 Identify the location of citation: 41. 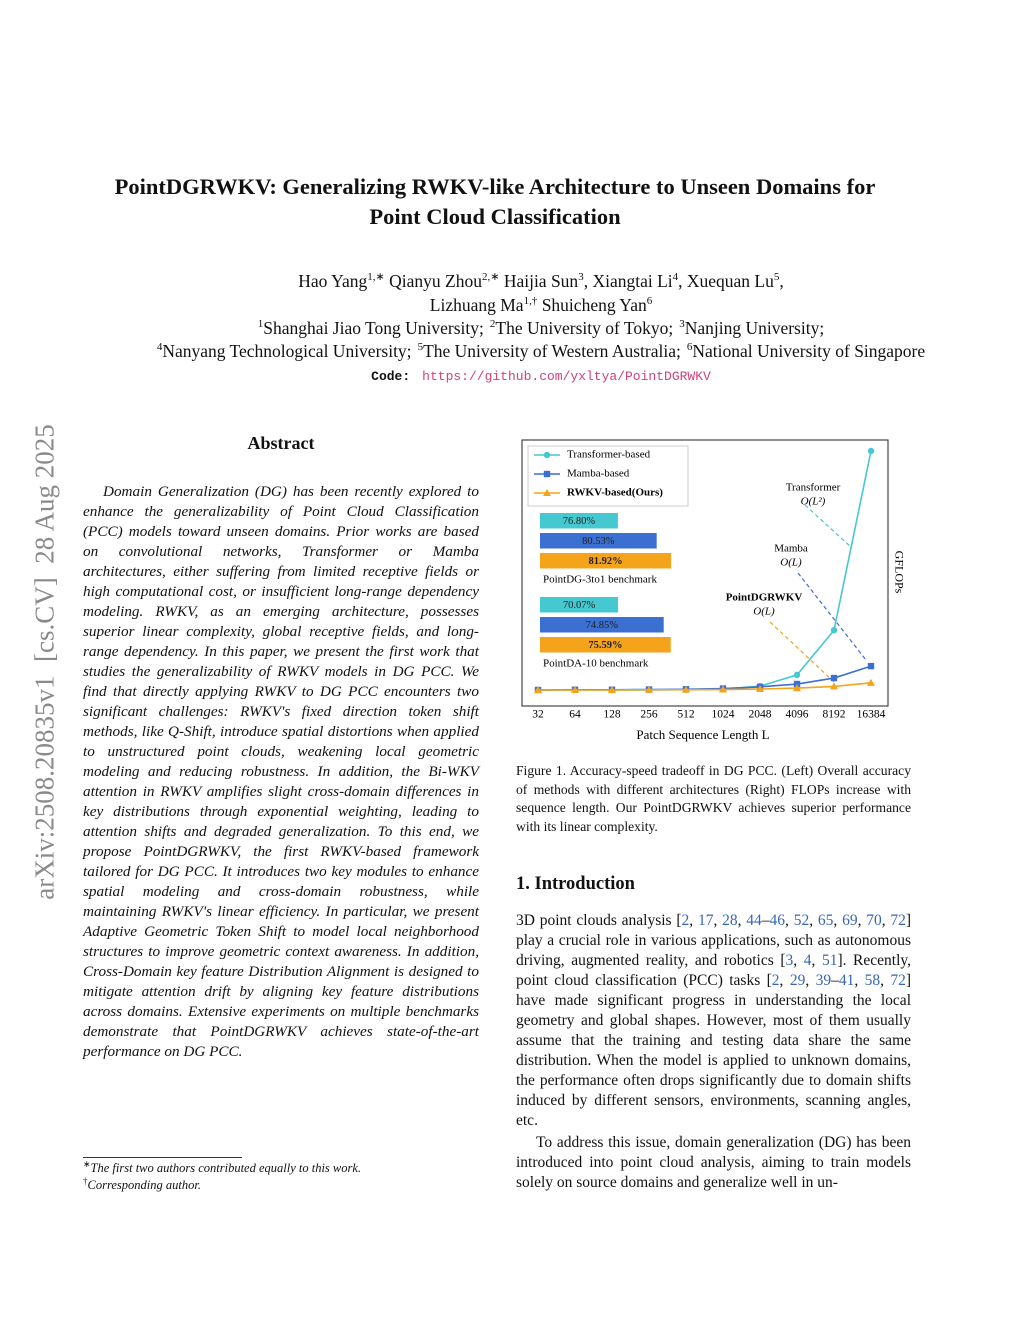
(846, 980).